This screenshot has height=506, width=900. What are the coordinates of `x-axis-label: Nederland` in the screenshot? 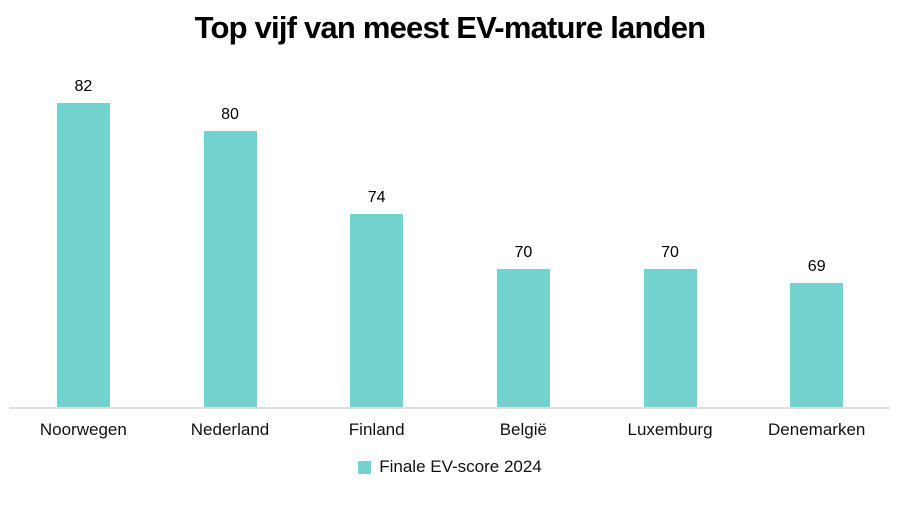 It's located at (230, 429).